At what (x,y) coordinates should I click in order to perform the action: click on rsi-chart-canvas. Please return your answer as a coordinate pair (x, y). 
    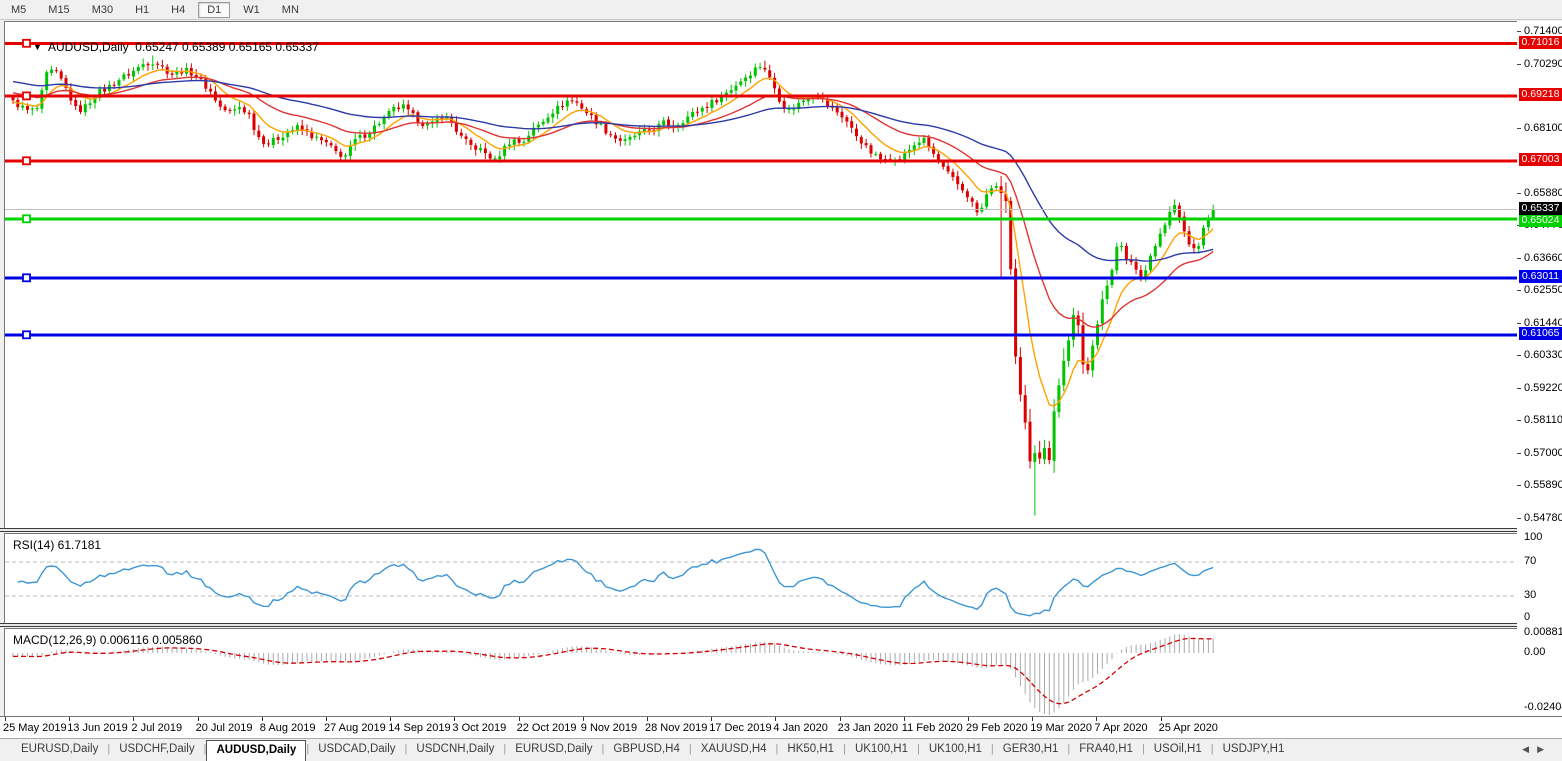
    Looking at the image, I should click on (761, 579).